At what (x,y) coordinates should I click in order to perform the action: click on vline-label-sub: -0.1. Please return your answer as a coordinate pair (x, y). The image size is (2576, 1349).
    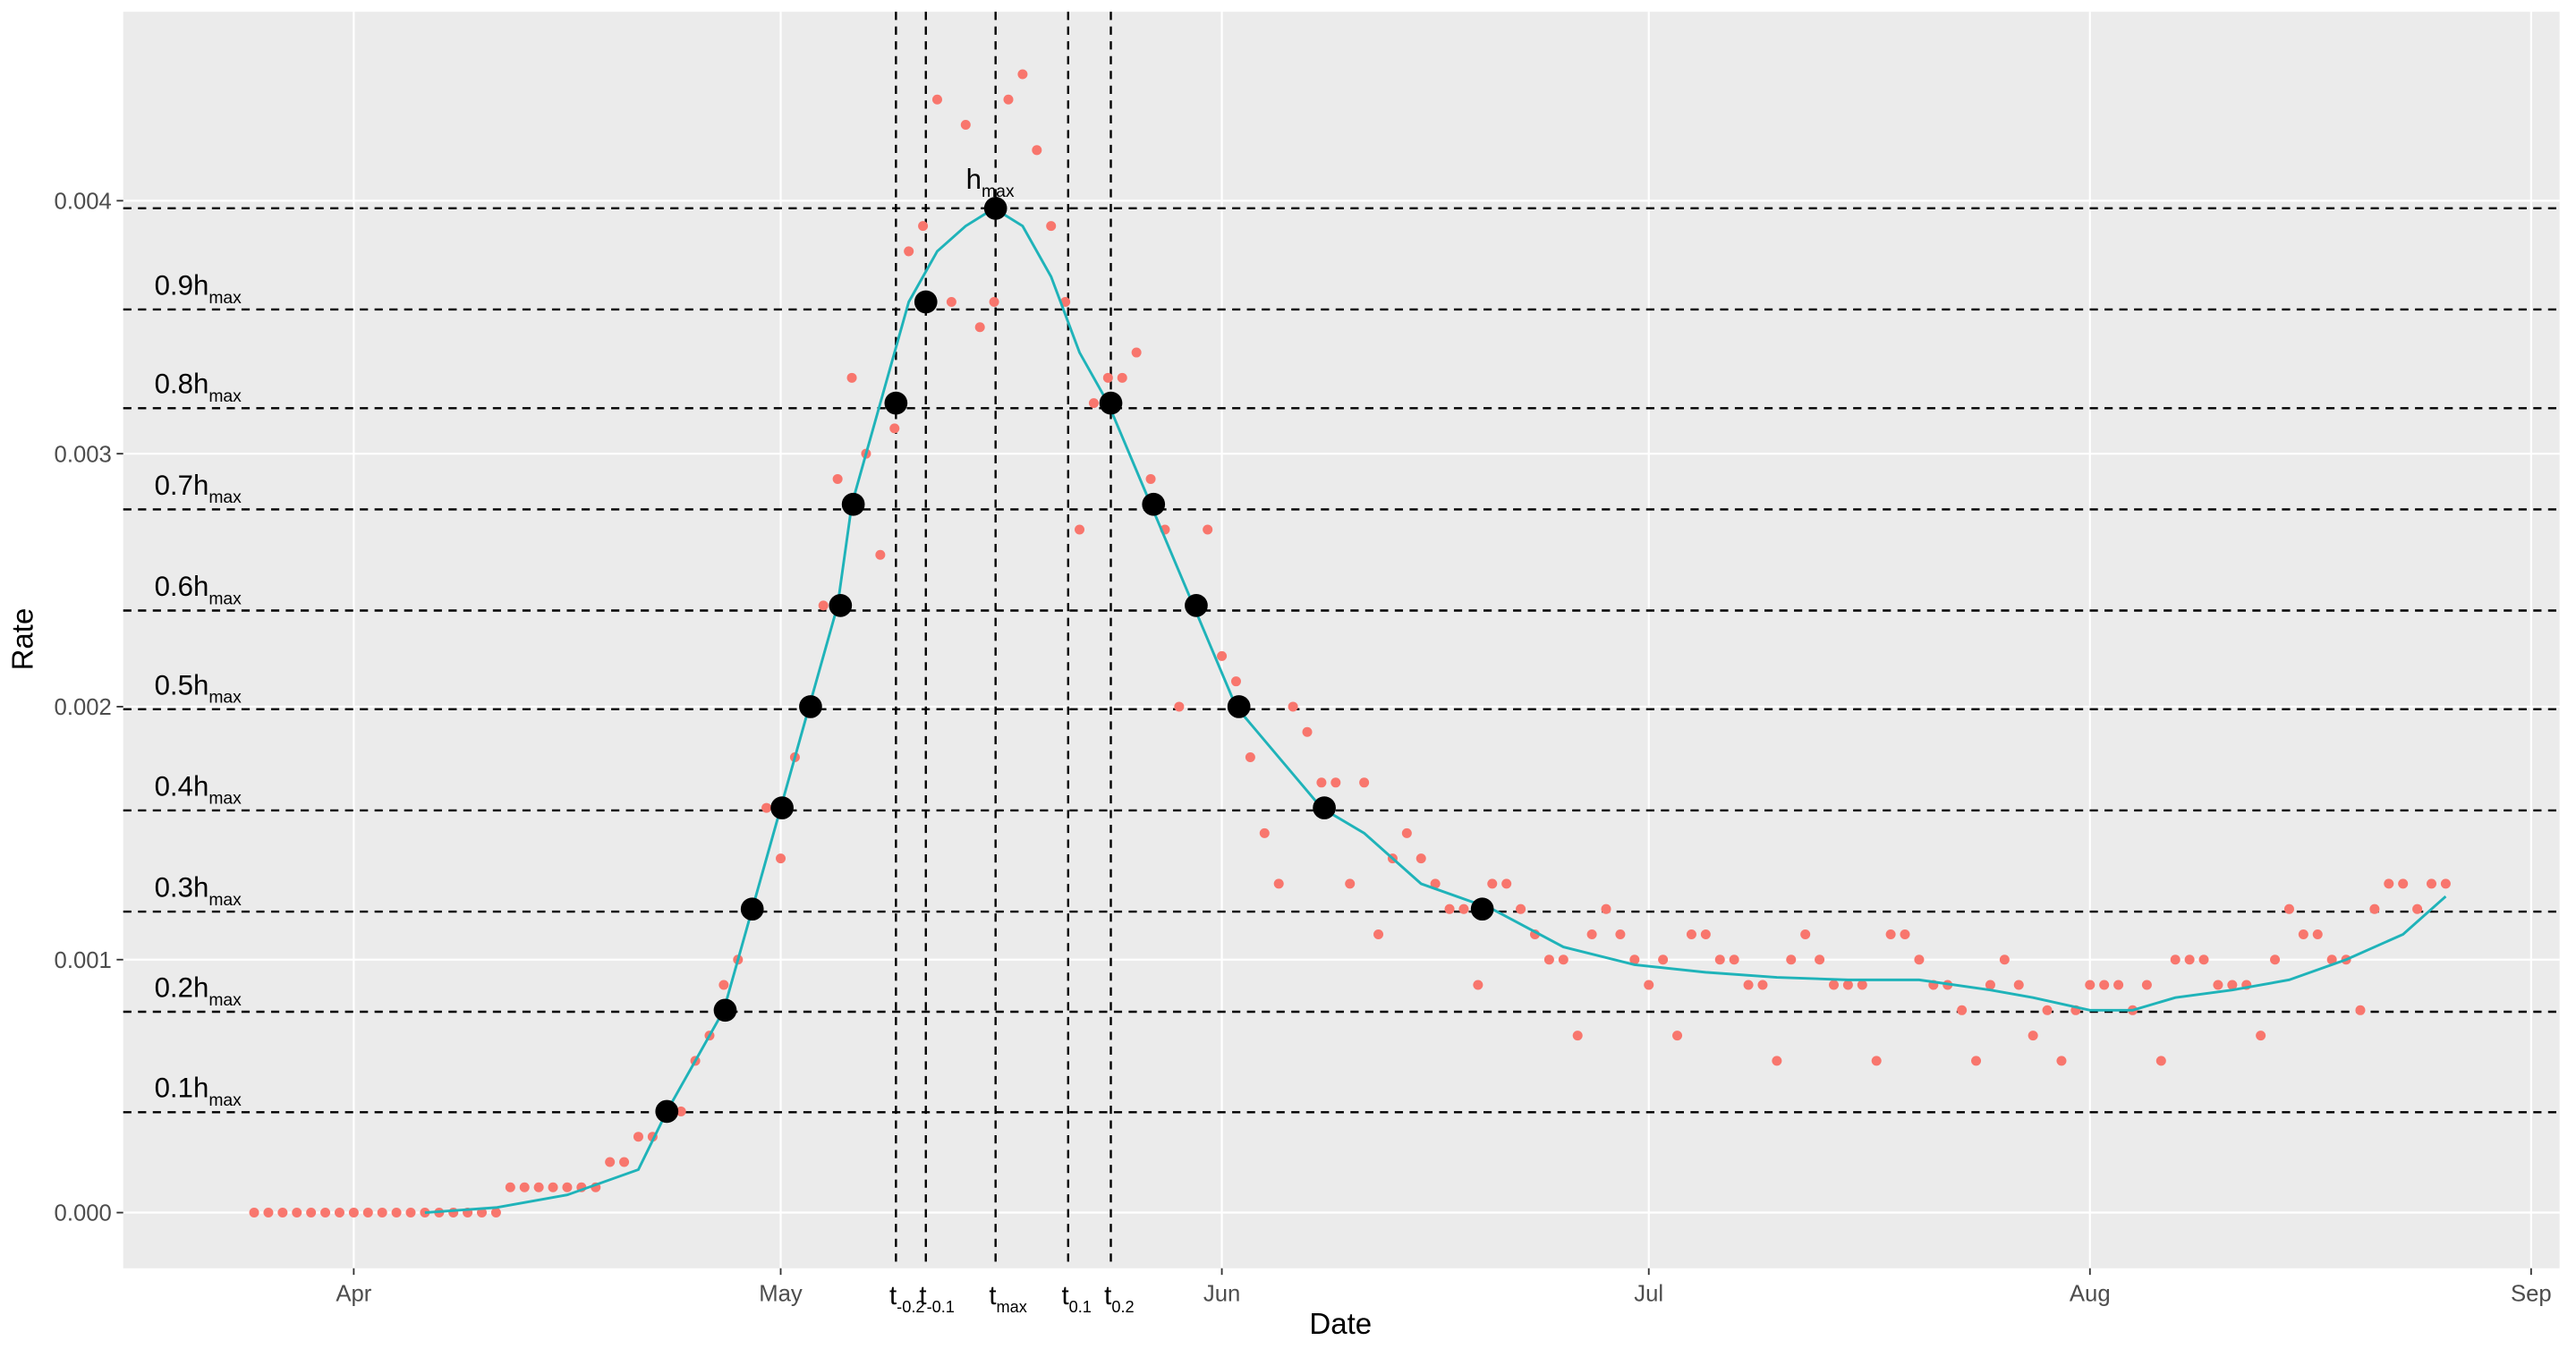
    Looking at the image, I should click on (941, 1307).